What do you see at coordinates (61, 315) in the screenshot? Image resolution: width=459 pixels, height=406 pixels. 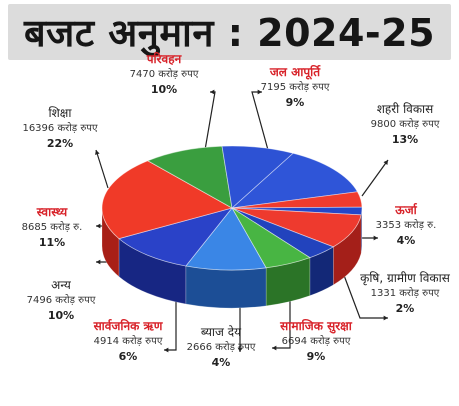 I see `segment-6-percent: 10%` at bounding box center [61, 315].